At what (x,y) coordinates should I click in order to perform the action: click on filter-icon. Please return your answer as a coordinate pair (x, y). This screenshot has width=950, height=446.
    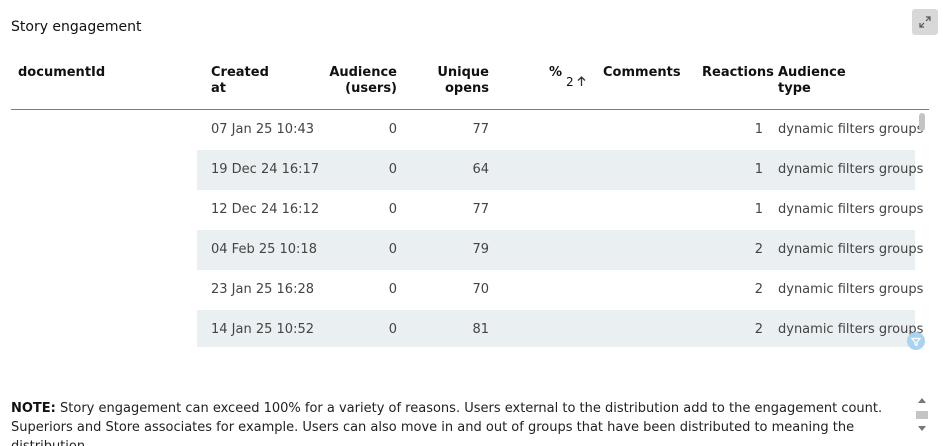
    Looking at the image, I should click on (916, 341).